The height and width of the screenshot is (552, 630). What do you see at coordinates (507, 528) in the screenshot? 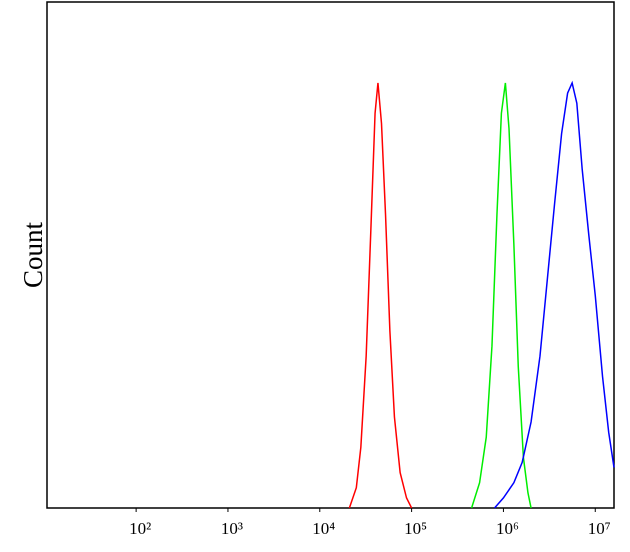
I see `x-tick-label: 10⁶` at bounding box center [507, 528].